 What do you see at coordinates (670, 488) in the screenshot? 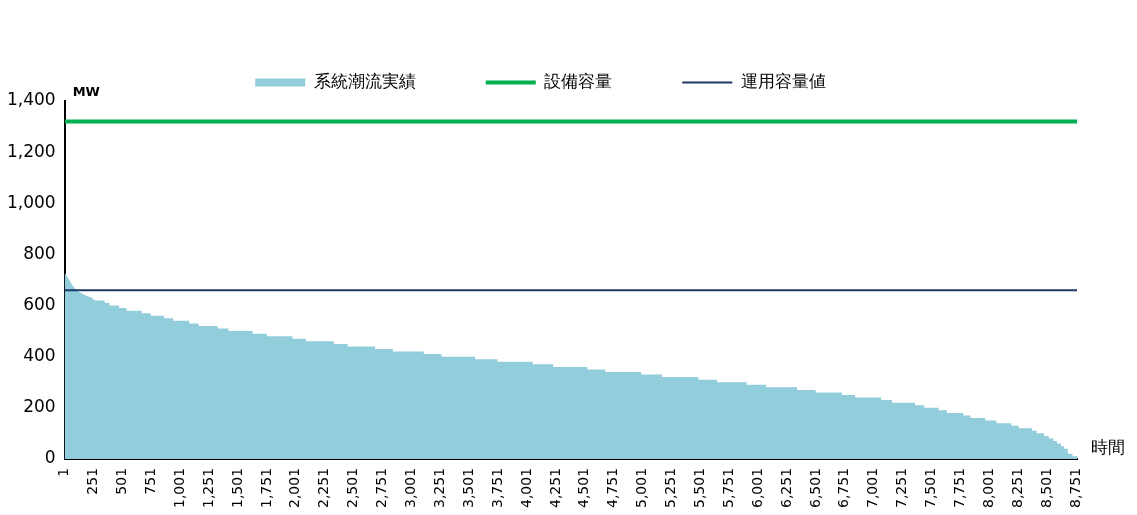
I see `x-tick-label: 5,251` at bounding box center [670, 488].